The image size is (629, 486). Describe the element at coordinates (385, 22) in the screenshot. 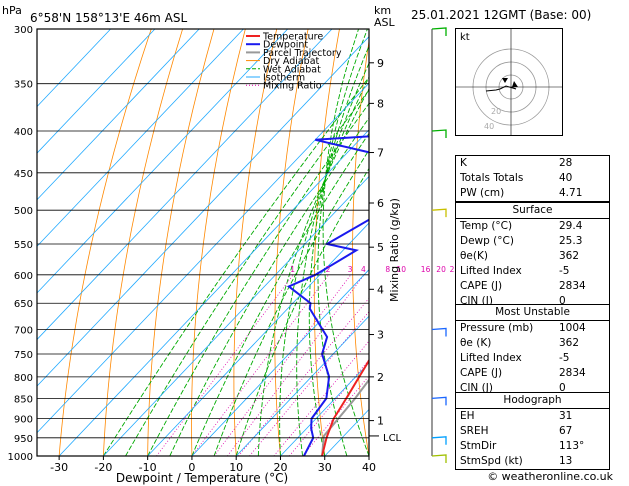

I see `height-unit-asl: ASL` at that location.